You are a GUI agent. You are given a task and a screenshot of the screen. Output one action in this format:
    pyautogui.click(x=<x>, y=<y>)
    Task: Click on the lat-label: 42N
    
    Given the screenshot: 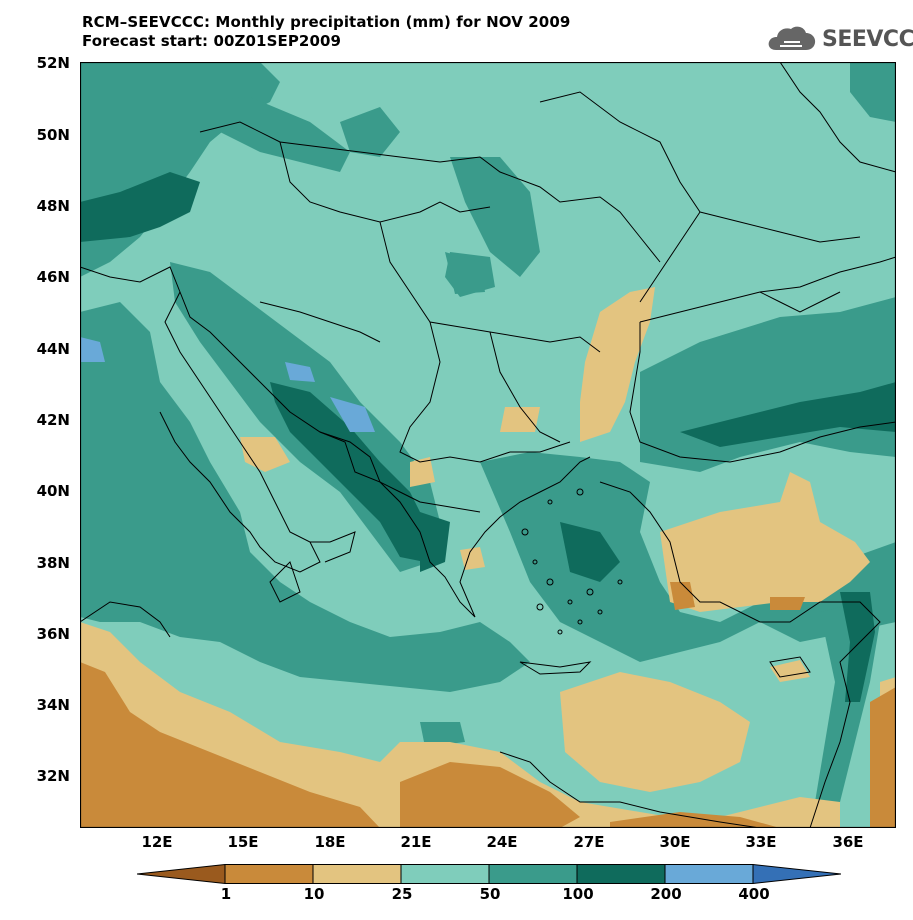 What is the action you would take?
    pyautogui.click(x=53, y=420)
    